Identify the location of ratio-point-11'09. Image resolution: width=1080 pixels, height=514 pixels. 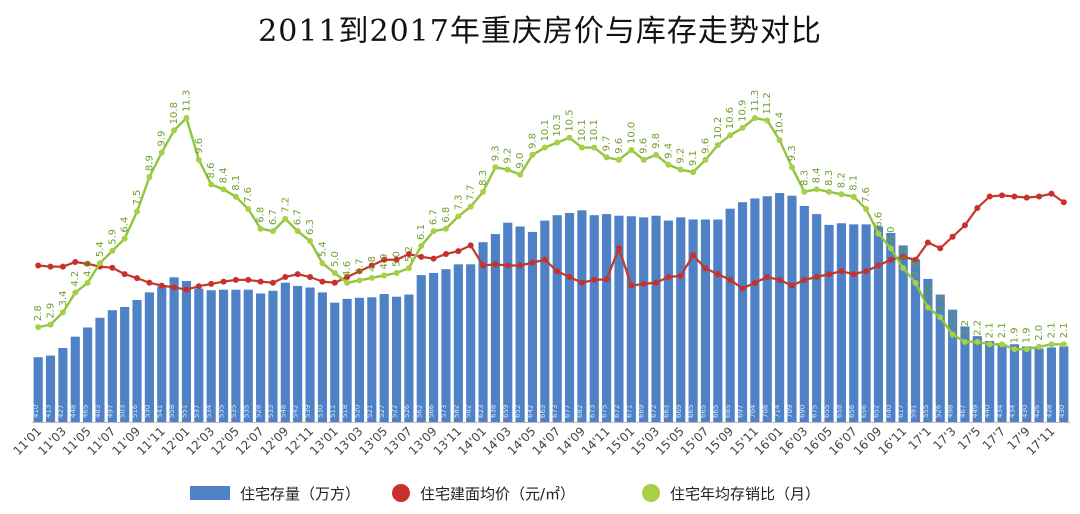
(137, 211).